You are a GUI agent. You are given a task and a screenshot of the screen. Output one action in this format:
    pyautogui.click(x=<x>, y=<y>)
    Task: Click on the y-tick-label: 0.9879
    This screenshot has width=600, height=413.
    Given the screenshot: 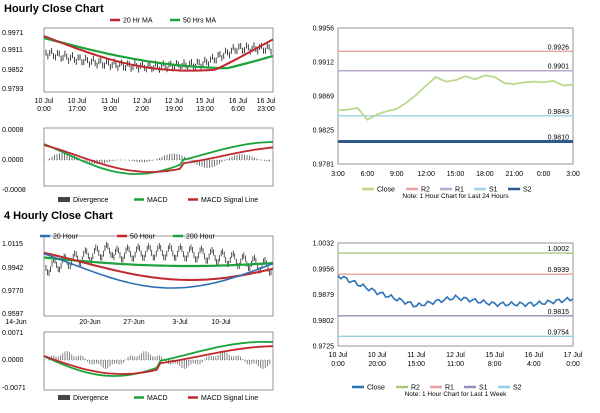 What is the action you would take?
    pyautogui.click(x=324, y=295)
    